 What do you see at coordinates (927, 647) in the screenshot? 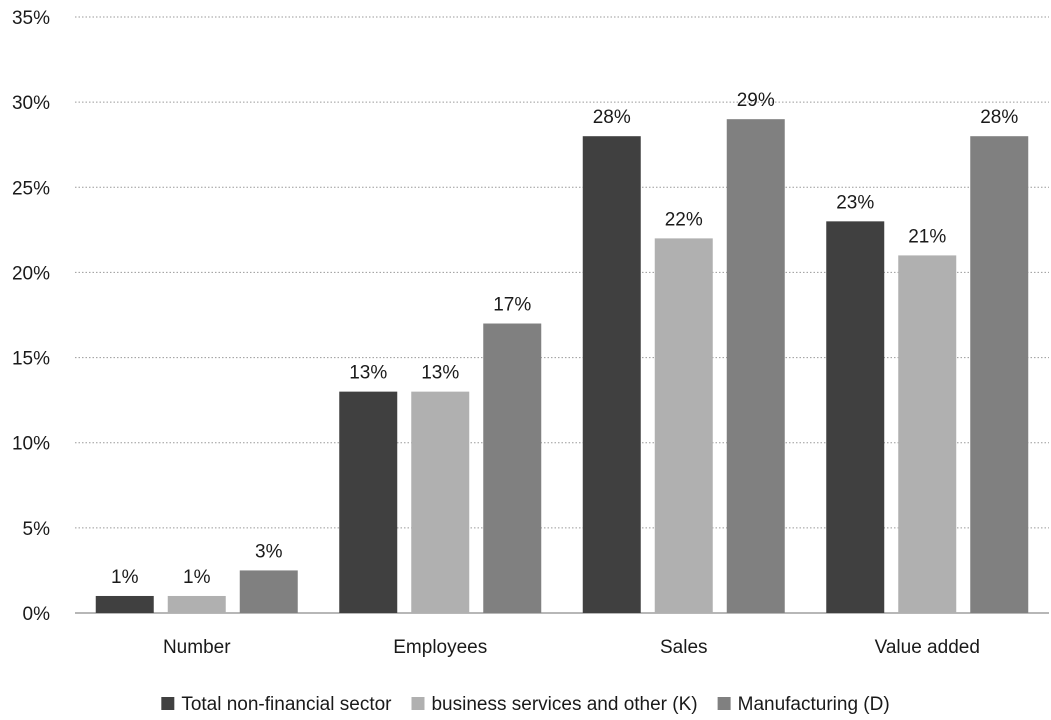
I see `x-category-label: Value added` at bounding box center [927, 647].